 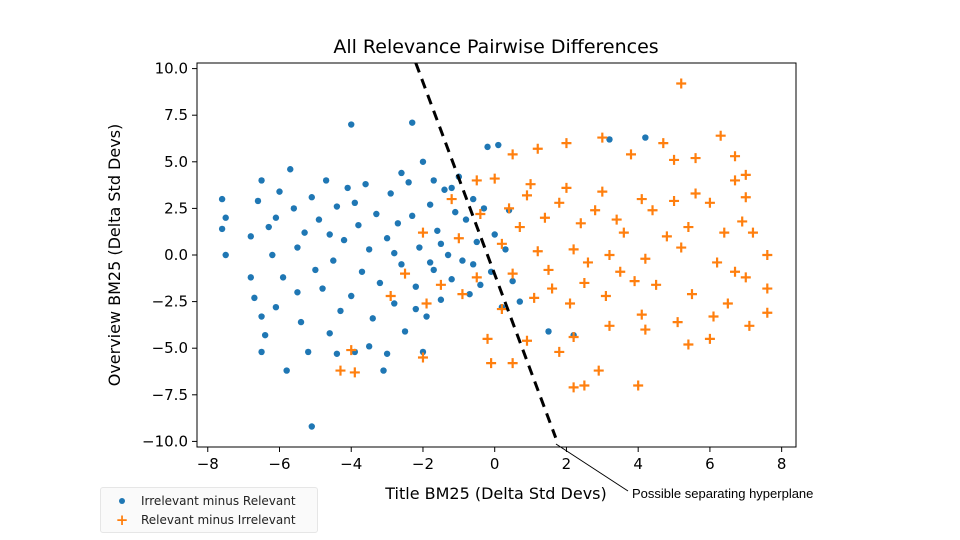 What do you see at coordinates (495, 464) in the screenshot?
I see `x-tick-label: 0` at bounding box center [495, 464].